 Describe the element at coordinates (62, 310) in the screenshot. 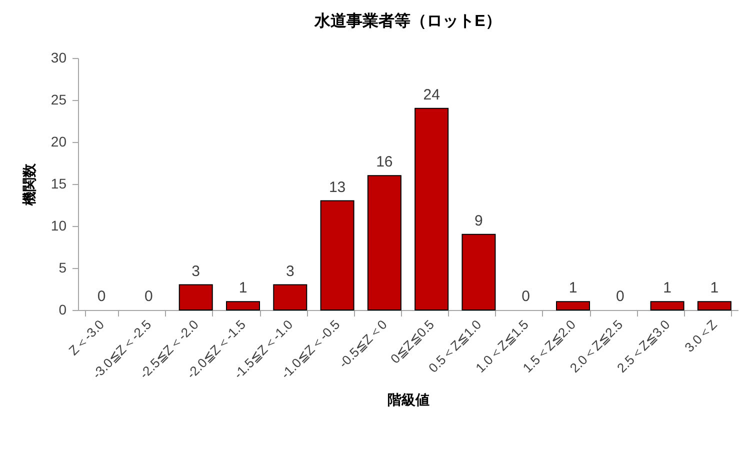

I see `y-tick-label: 0` at that location.